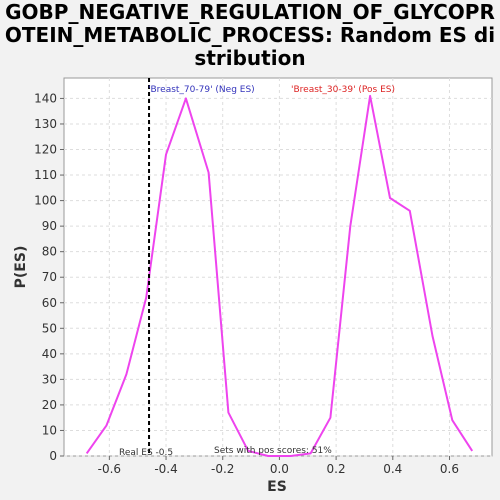 The height and width of the screenshot is (500, 500). What do you see at coordinates (21, 267) in the screenshot?
I see `y-axis-title: P(ES)` at bounding box center [21, 267].